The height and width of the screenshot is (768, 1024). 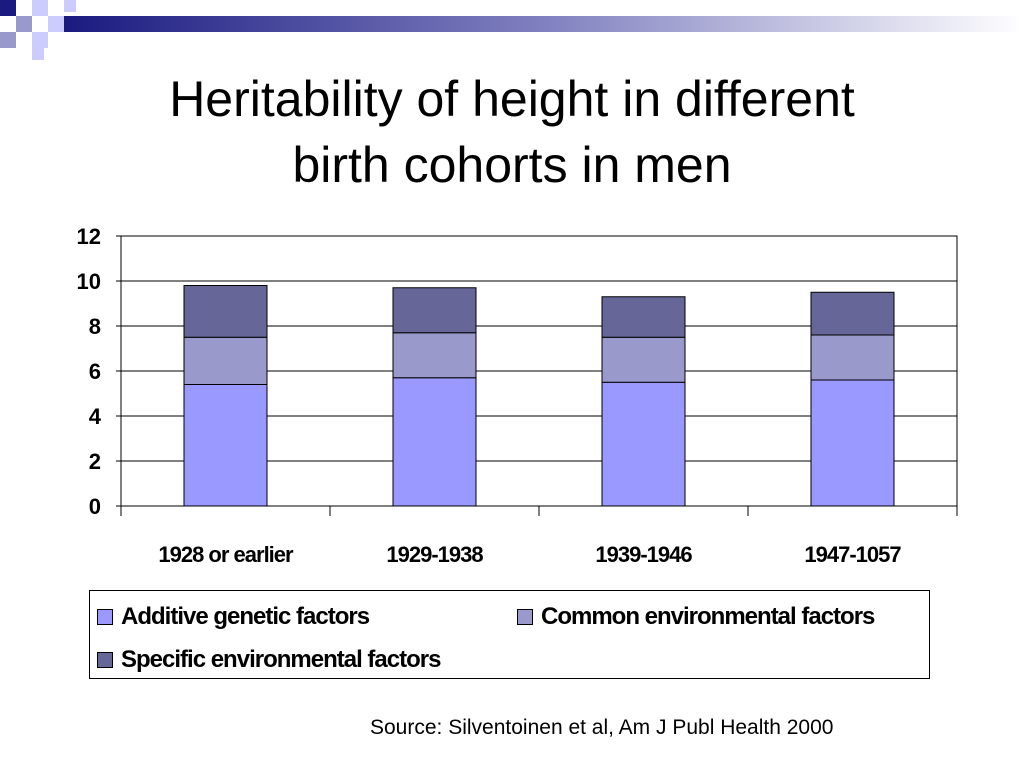 I want to click on y-tick-label-10: 10, so click(x=89, y=281).